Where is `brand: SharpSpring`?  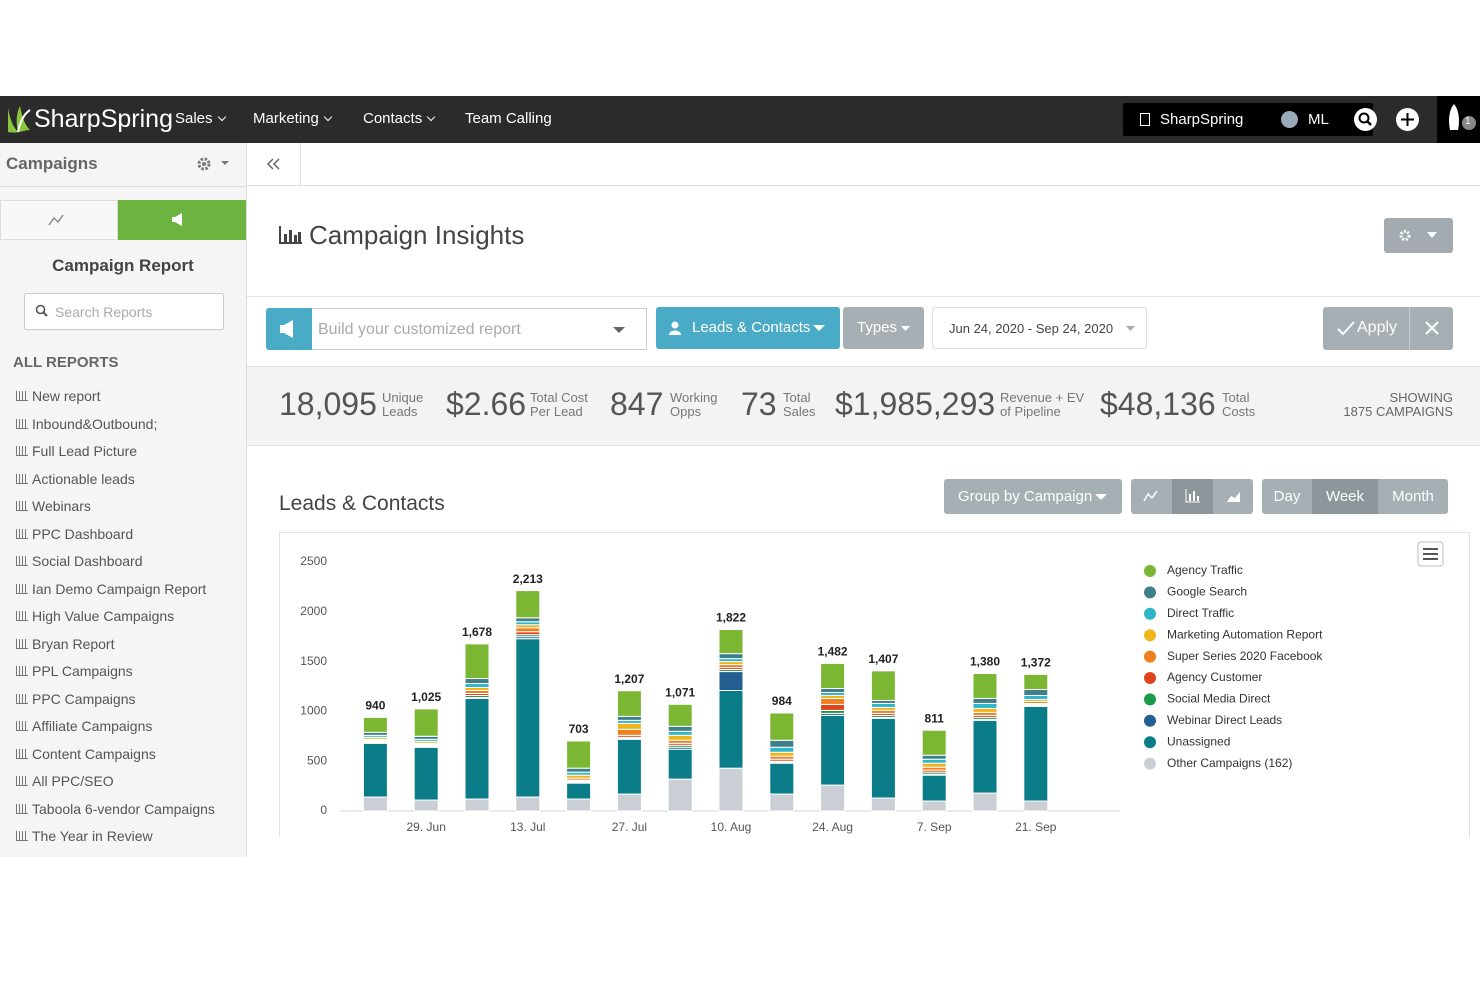
brand: SharpSpring is located at coordinates (103, 119).